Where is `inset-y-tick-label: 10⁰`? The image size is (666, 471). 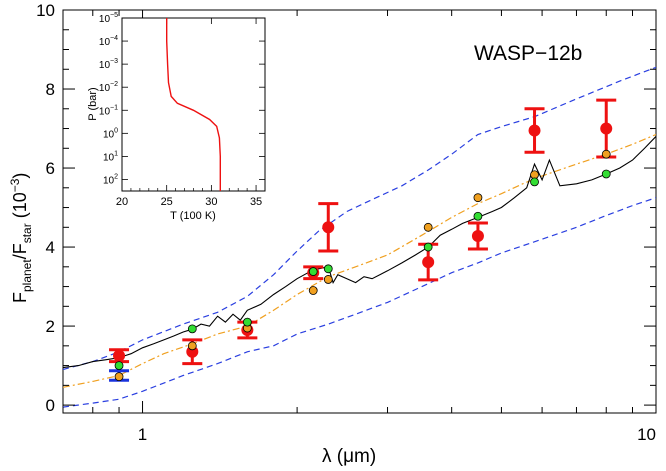 inset-y-tick-label: 10⁰ is located at coordinates (110, 133).